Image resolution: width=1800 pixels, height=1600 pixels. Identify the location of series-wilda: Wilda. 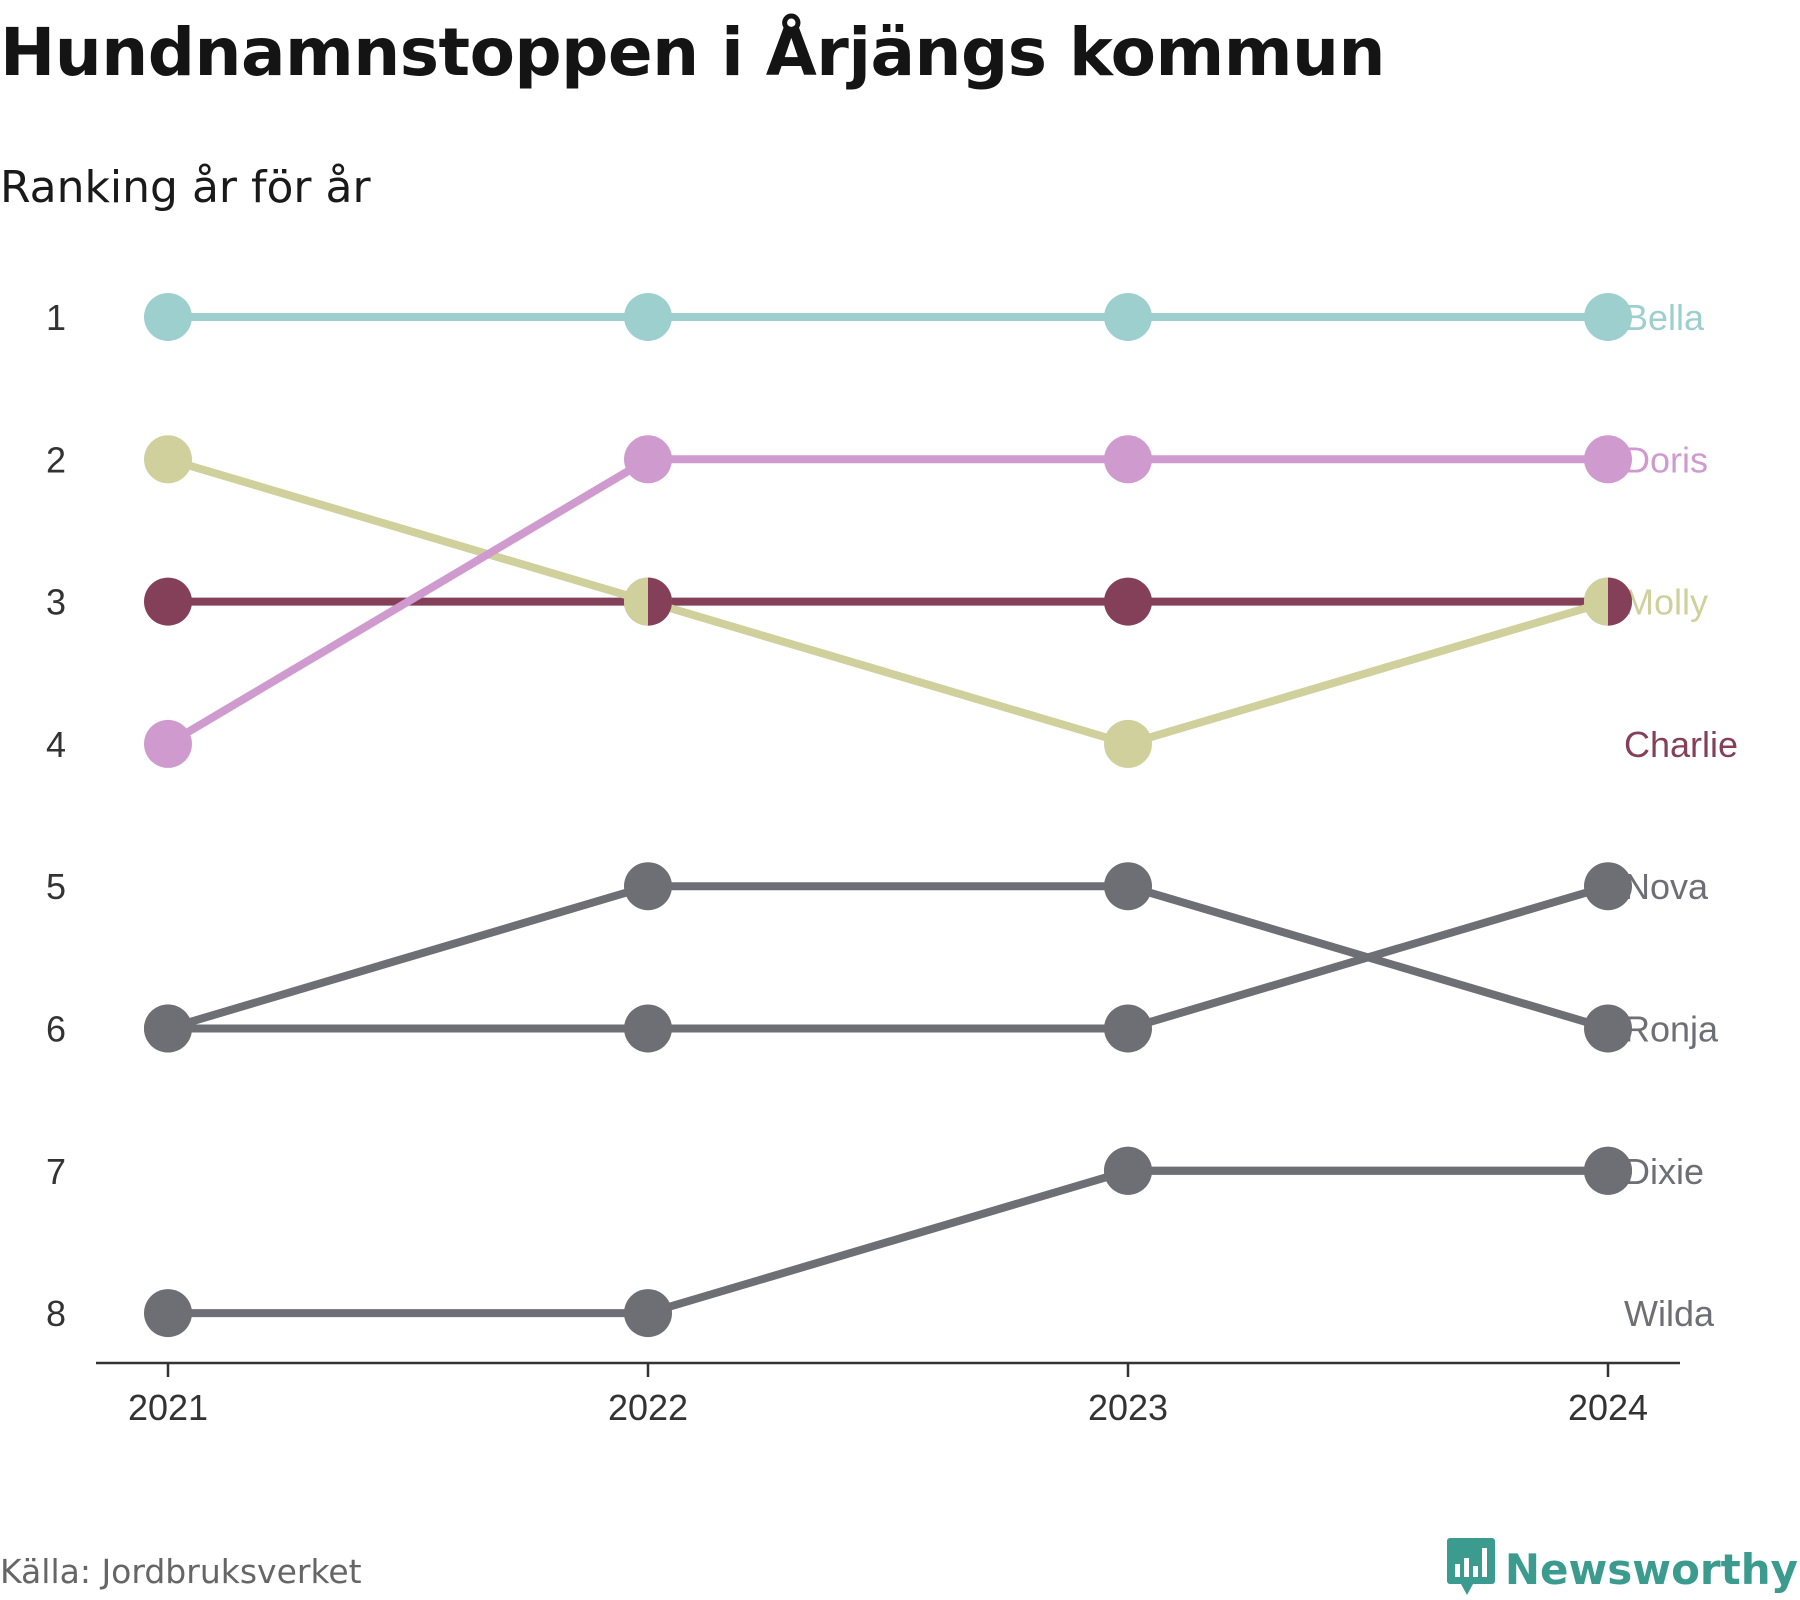
(929, 1242).